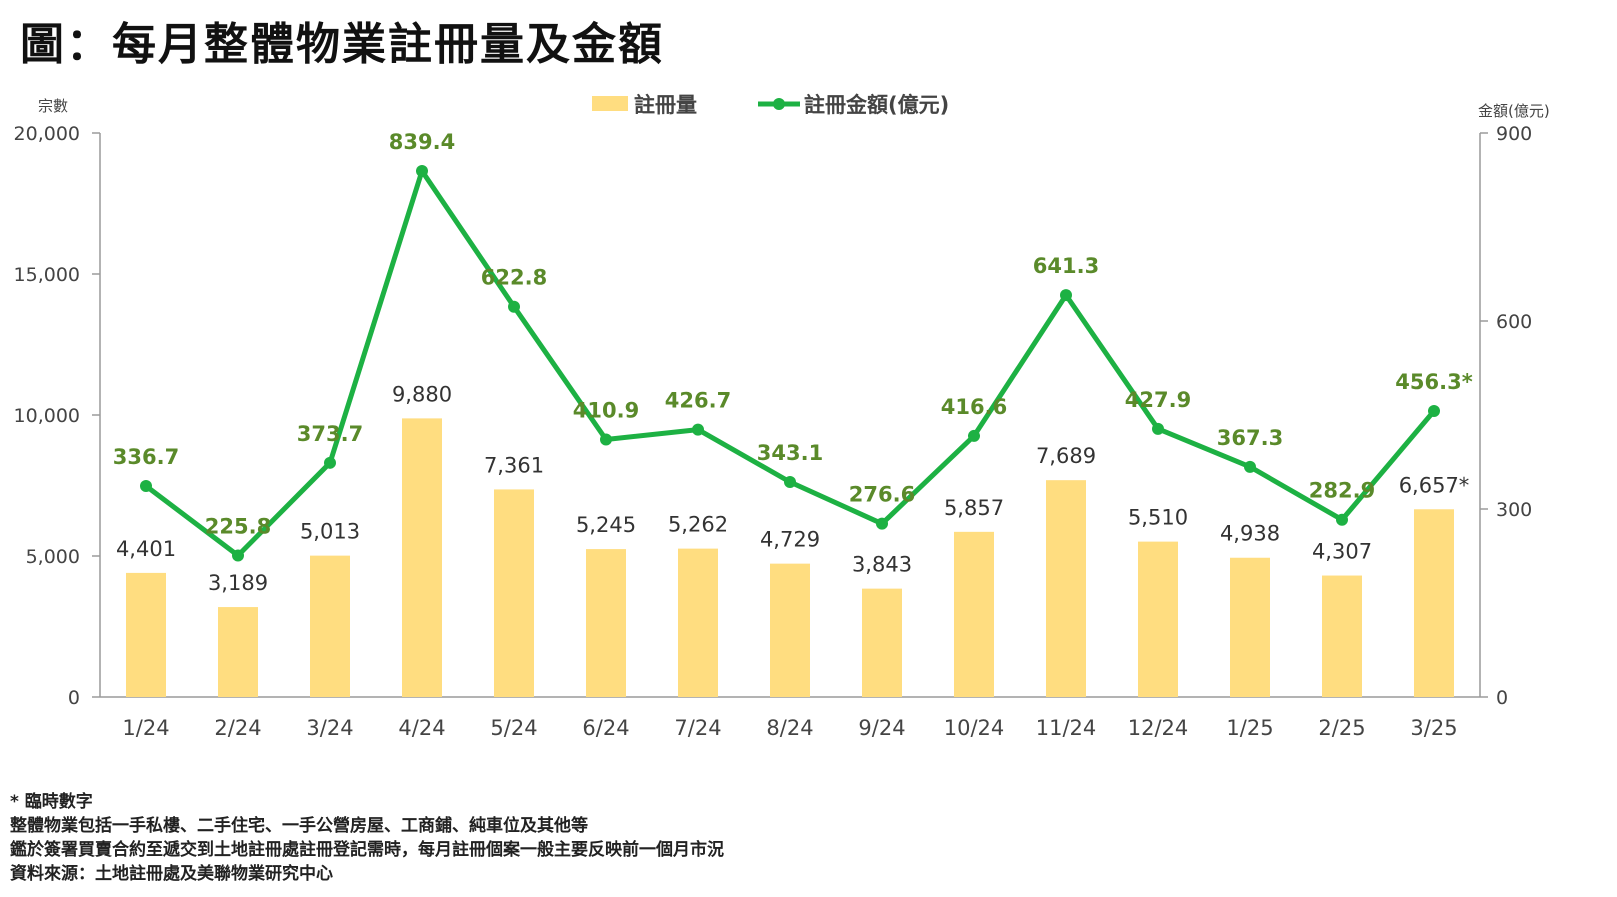 The image size is (1617, 897). What do you see at coordinates (1433, 382) in the screenshot?
I see `line-data-label: 456.3*` at bounding box center [1433, 382].